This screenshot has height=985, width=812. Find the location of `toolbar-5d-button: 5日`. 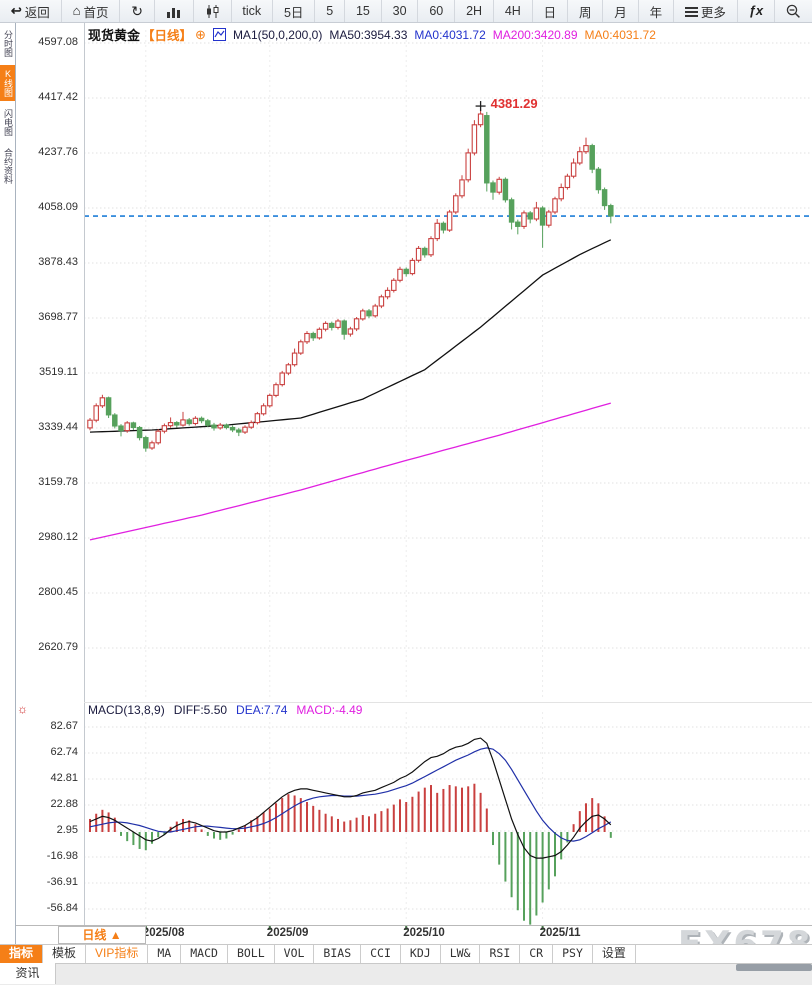

toolbar-5d-button: 5日 is located at coordinates (294, 11).